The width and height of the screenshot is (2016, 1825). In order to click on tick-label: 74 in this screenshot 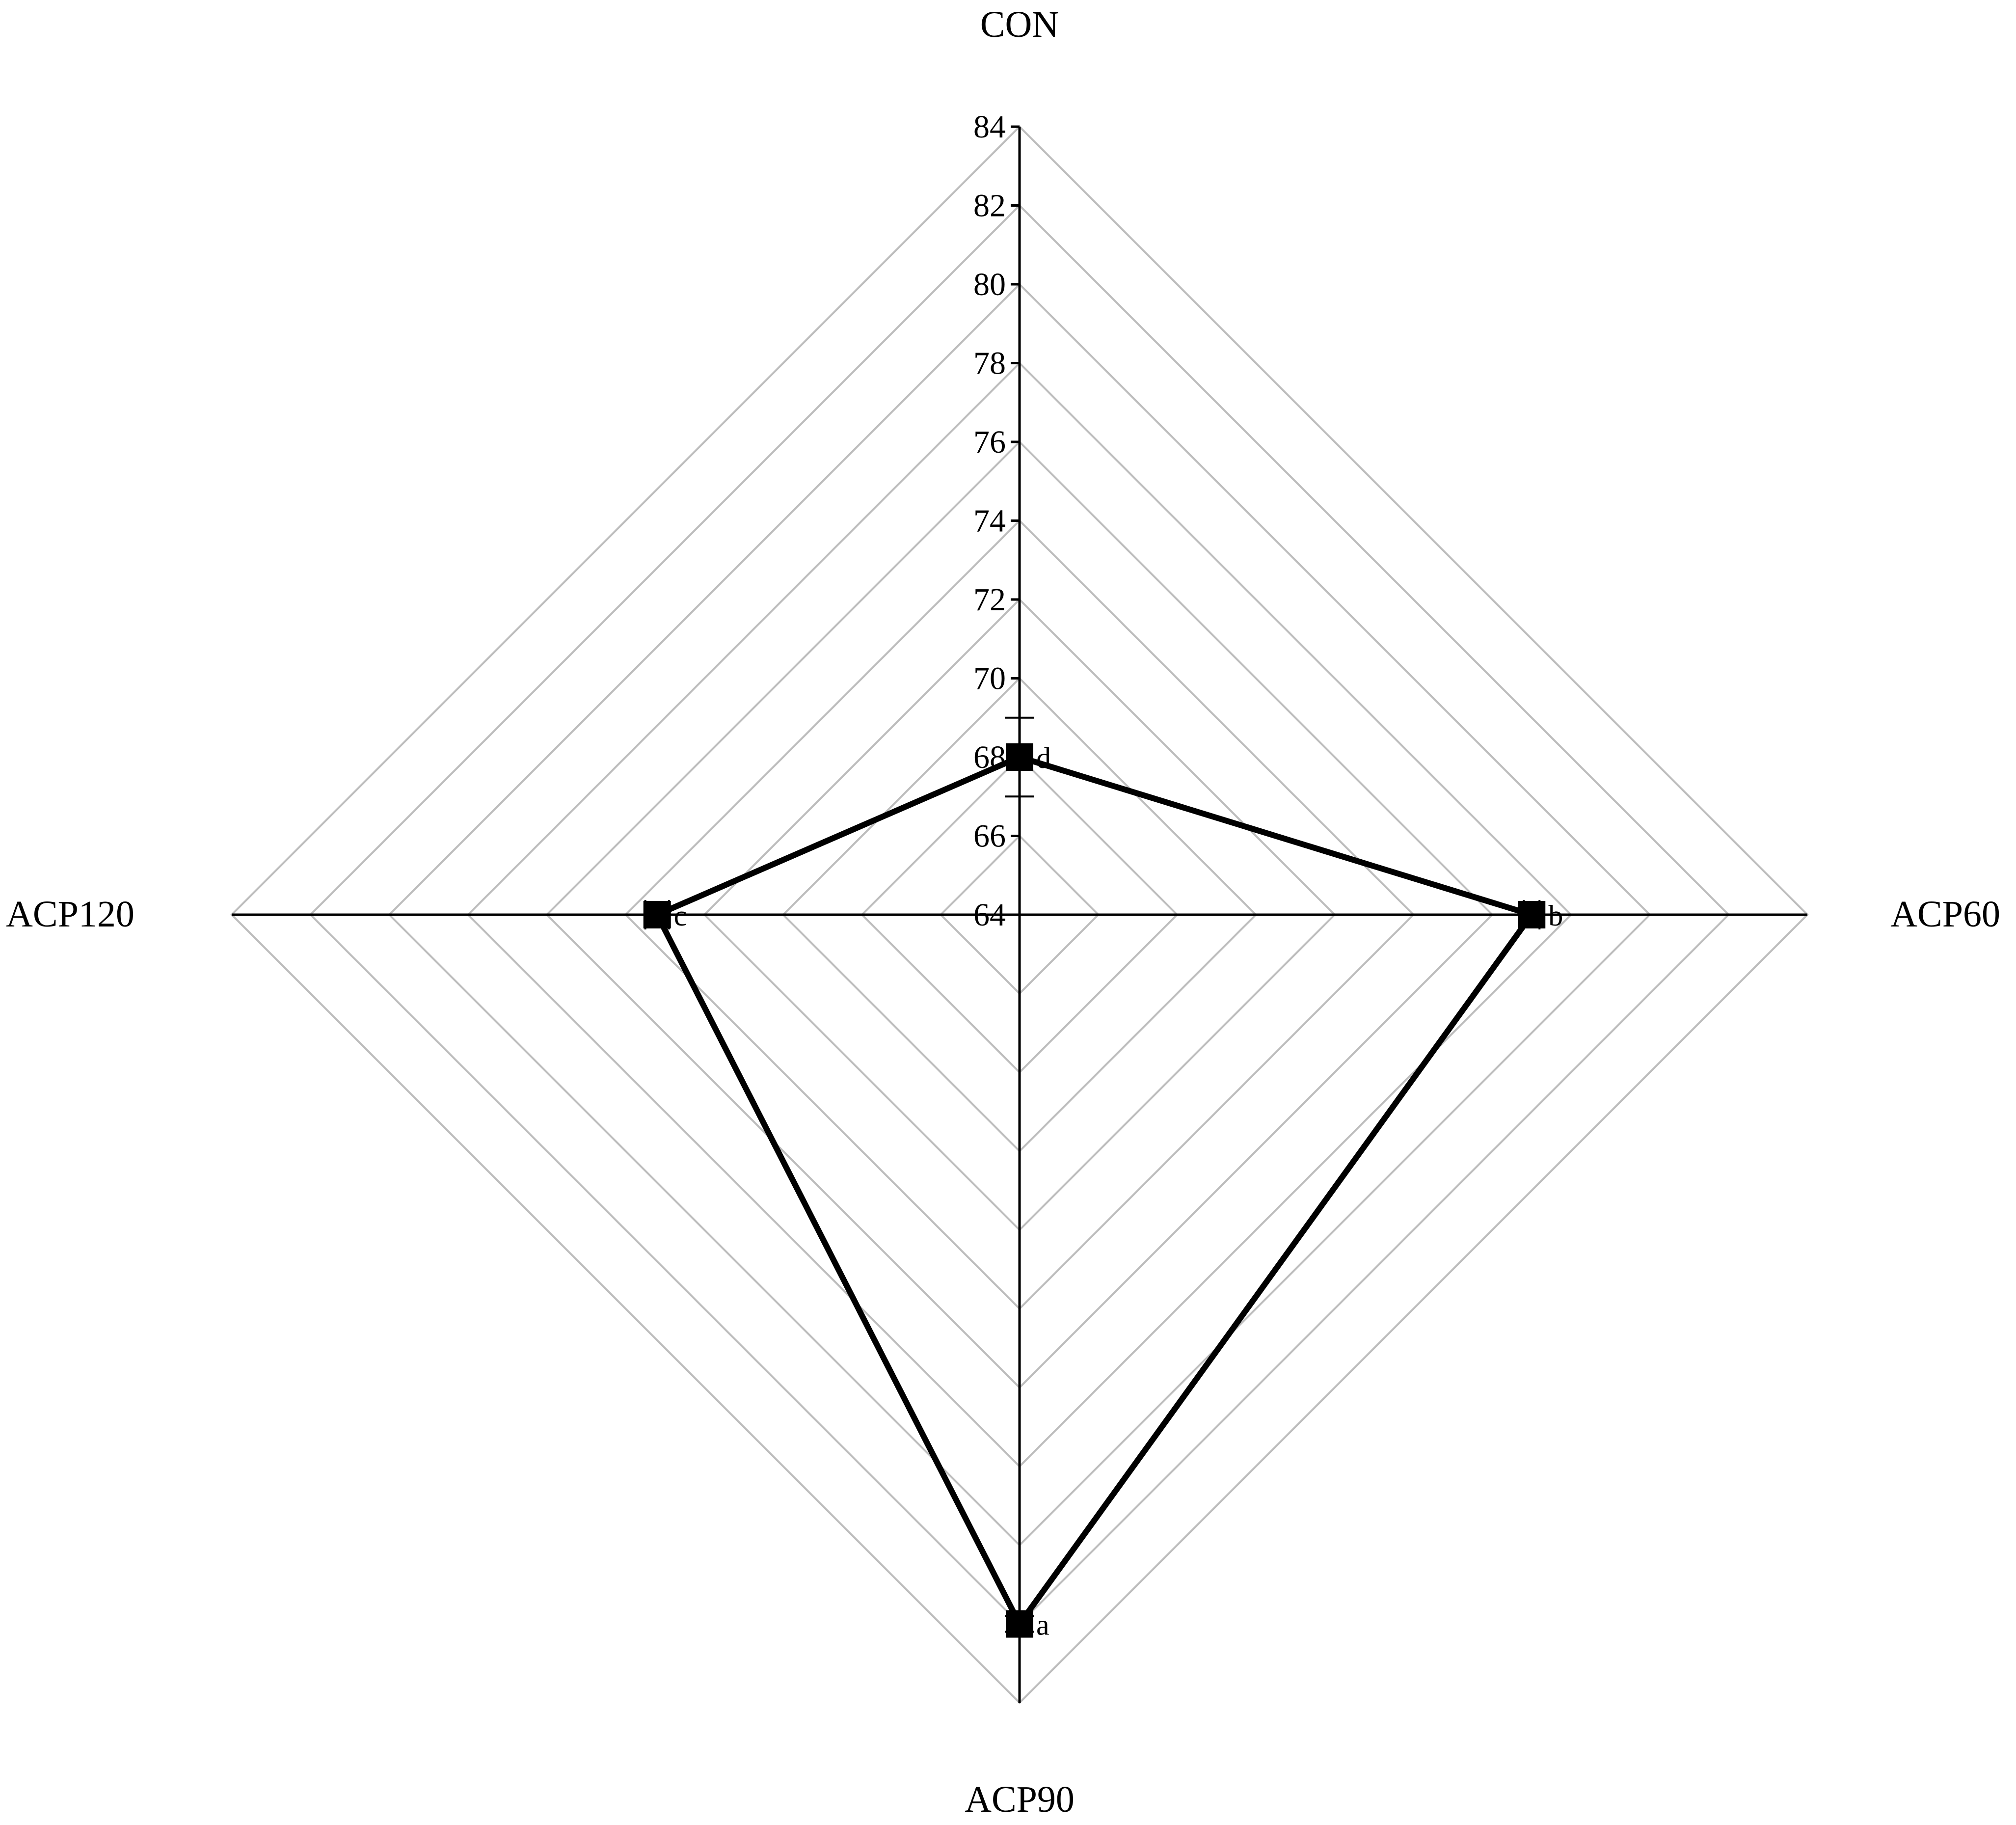, I will do `click(989, 521)`.